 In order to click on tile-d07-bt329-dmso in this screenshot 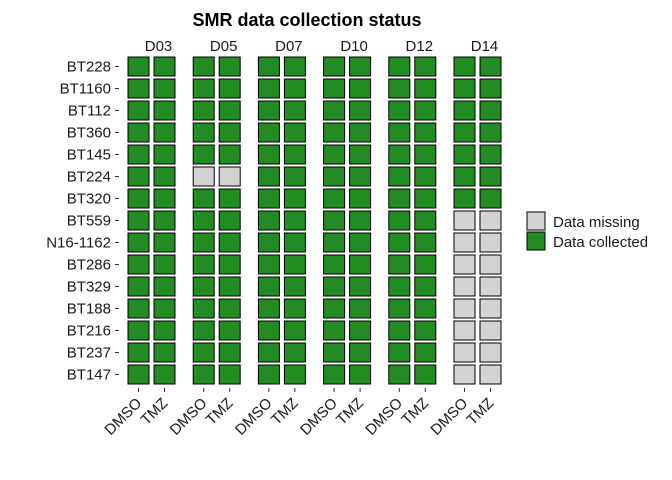, I will do `click(268, 286)`.